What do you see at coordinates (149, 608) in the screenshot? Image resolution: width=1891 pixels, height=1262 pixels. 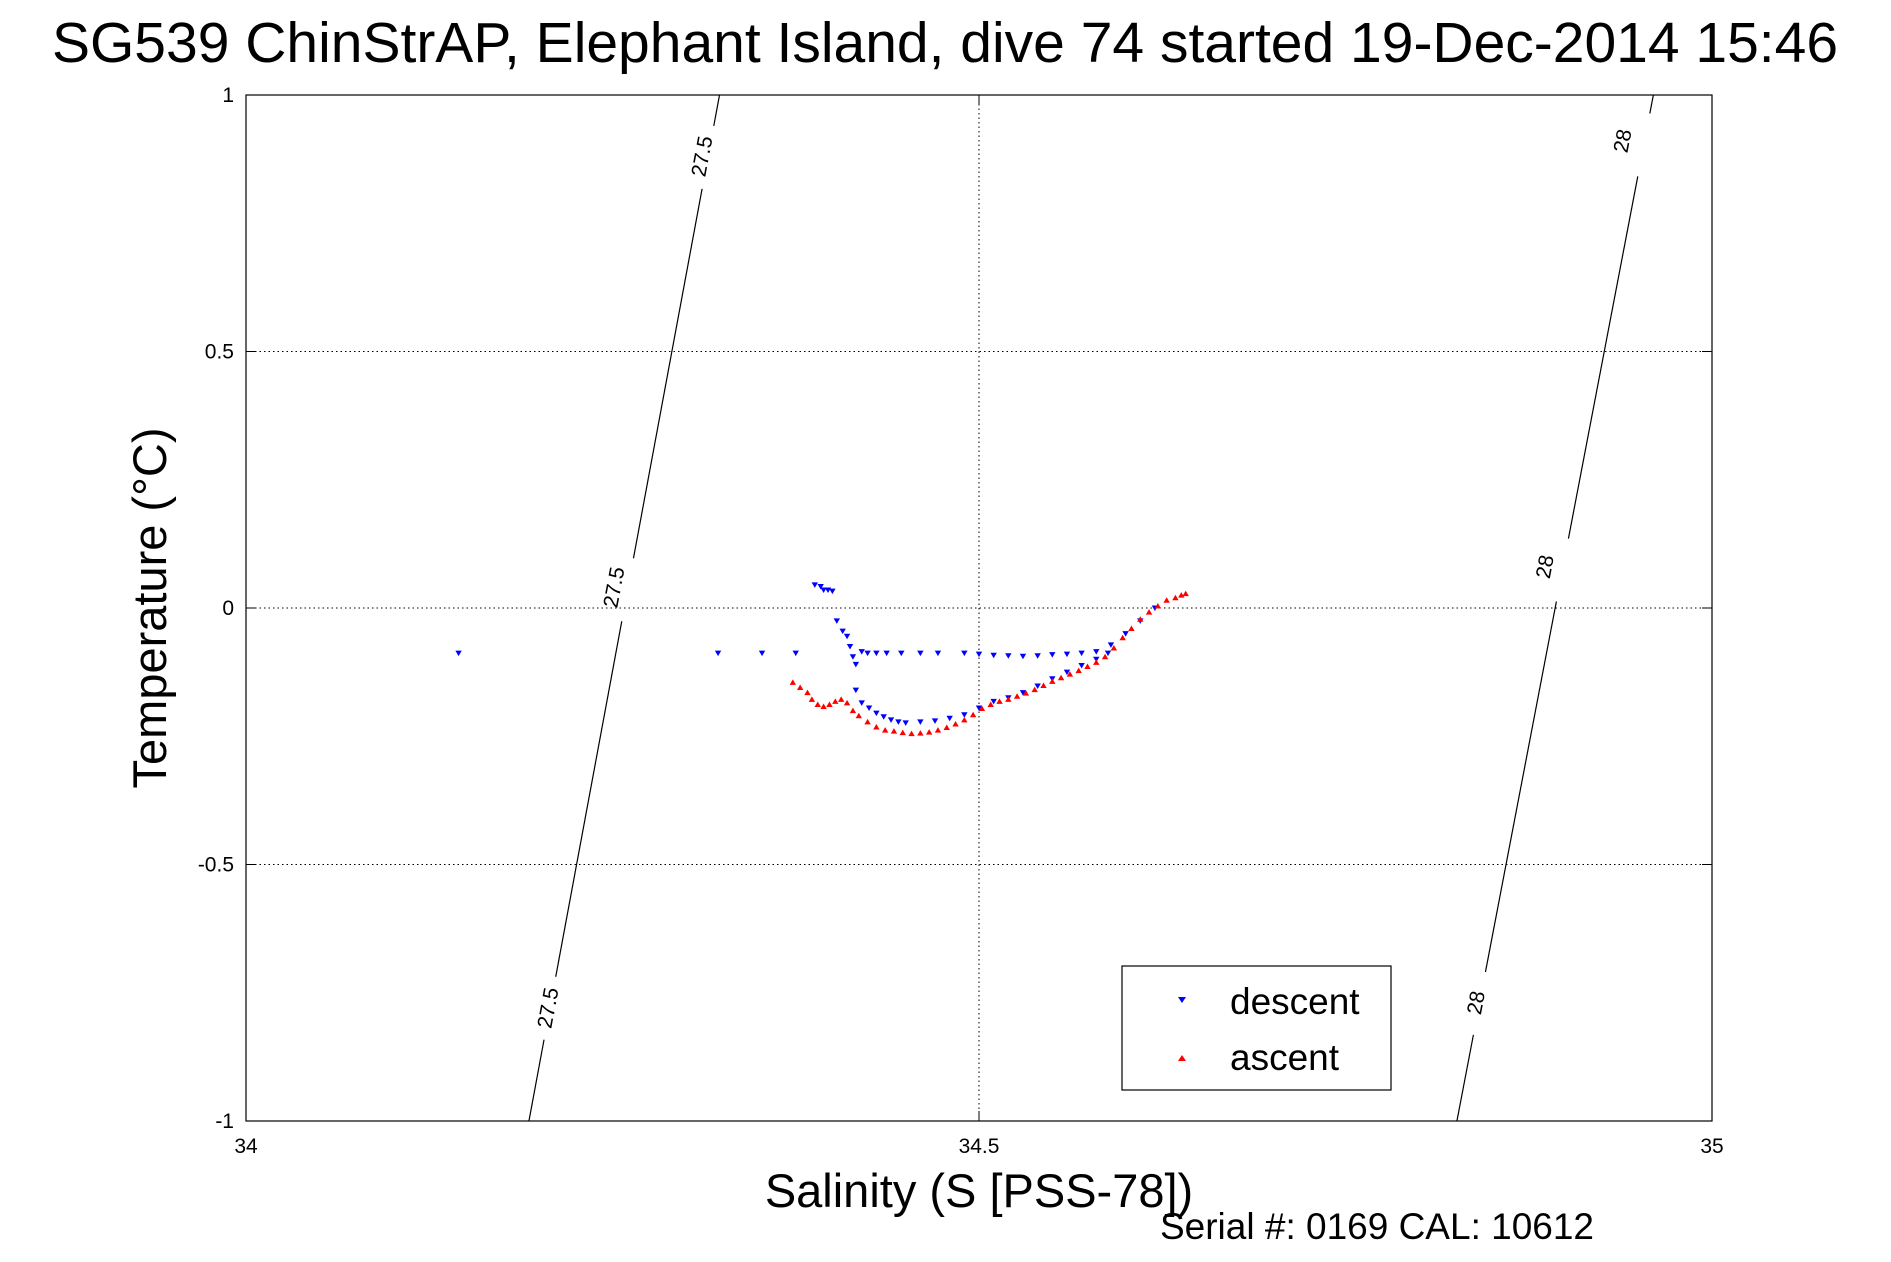 I see `y-axis-label: Temperature (°C)` at bounding box center [149, 608].